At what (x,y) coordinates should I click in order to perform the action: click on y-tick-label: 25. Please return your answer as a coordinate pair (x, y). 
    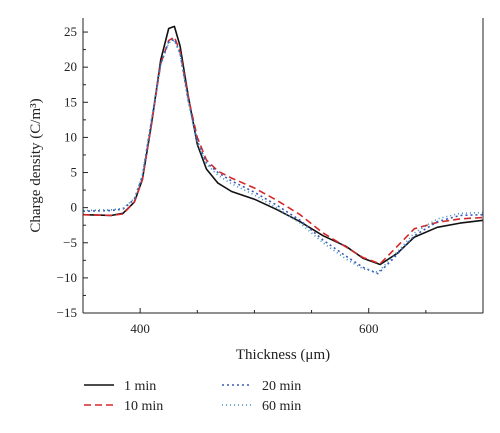
    Looking at the image, I should click on (70, 31).